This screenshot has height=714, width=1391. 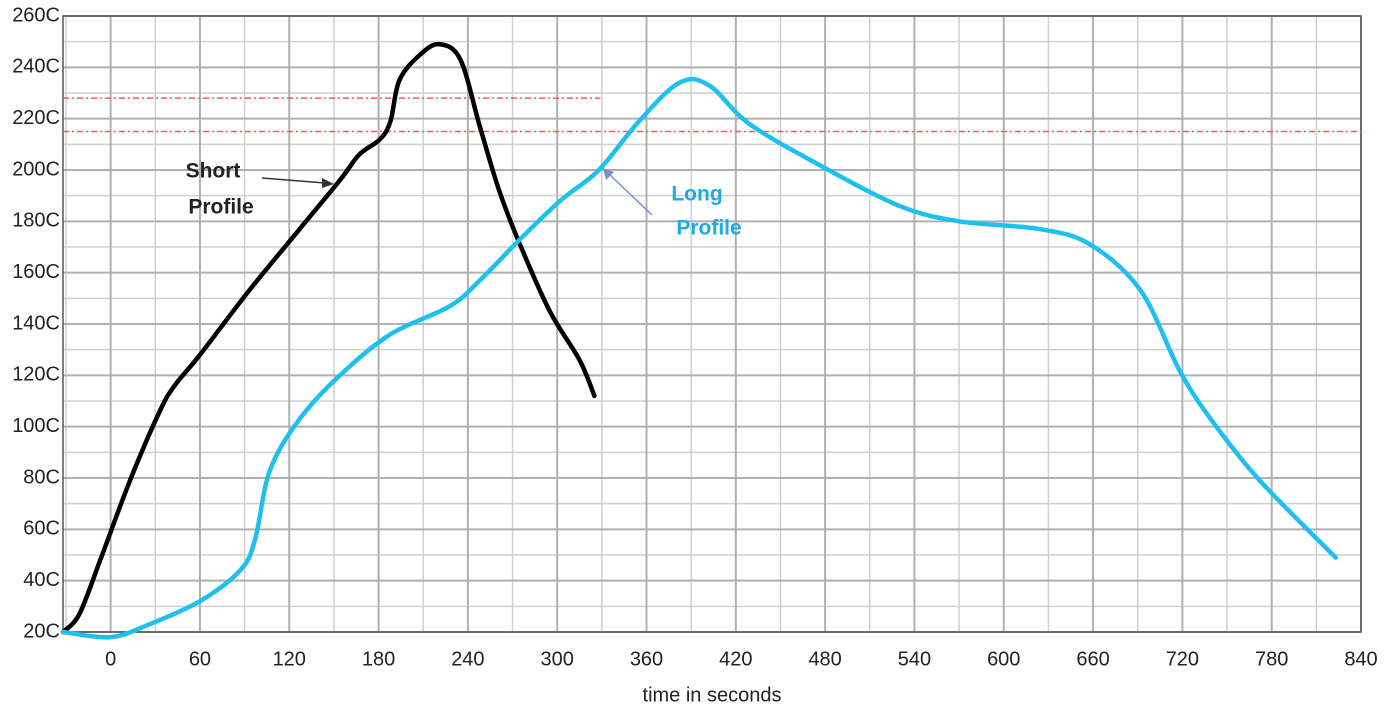 I want to click on y-tick-label: 220C, so click(x=36, y=118).